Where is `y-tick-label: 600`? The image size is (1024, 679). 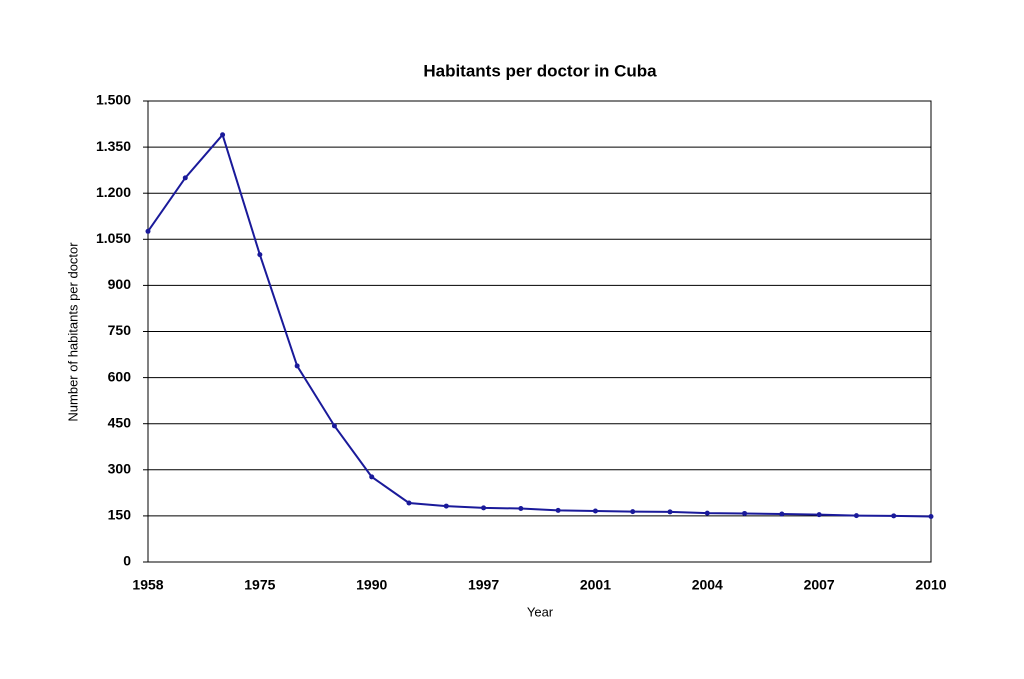
y-tick-label: 600 is located at coordinates (120, 376).